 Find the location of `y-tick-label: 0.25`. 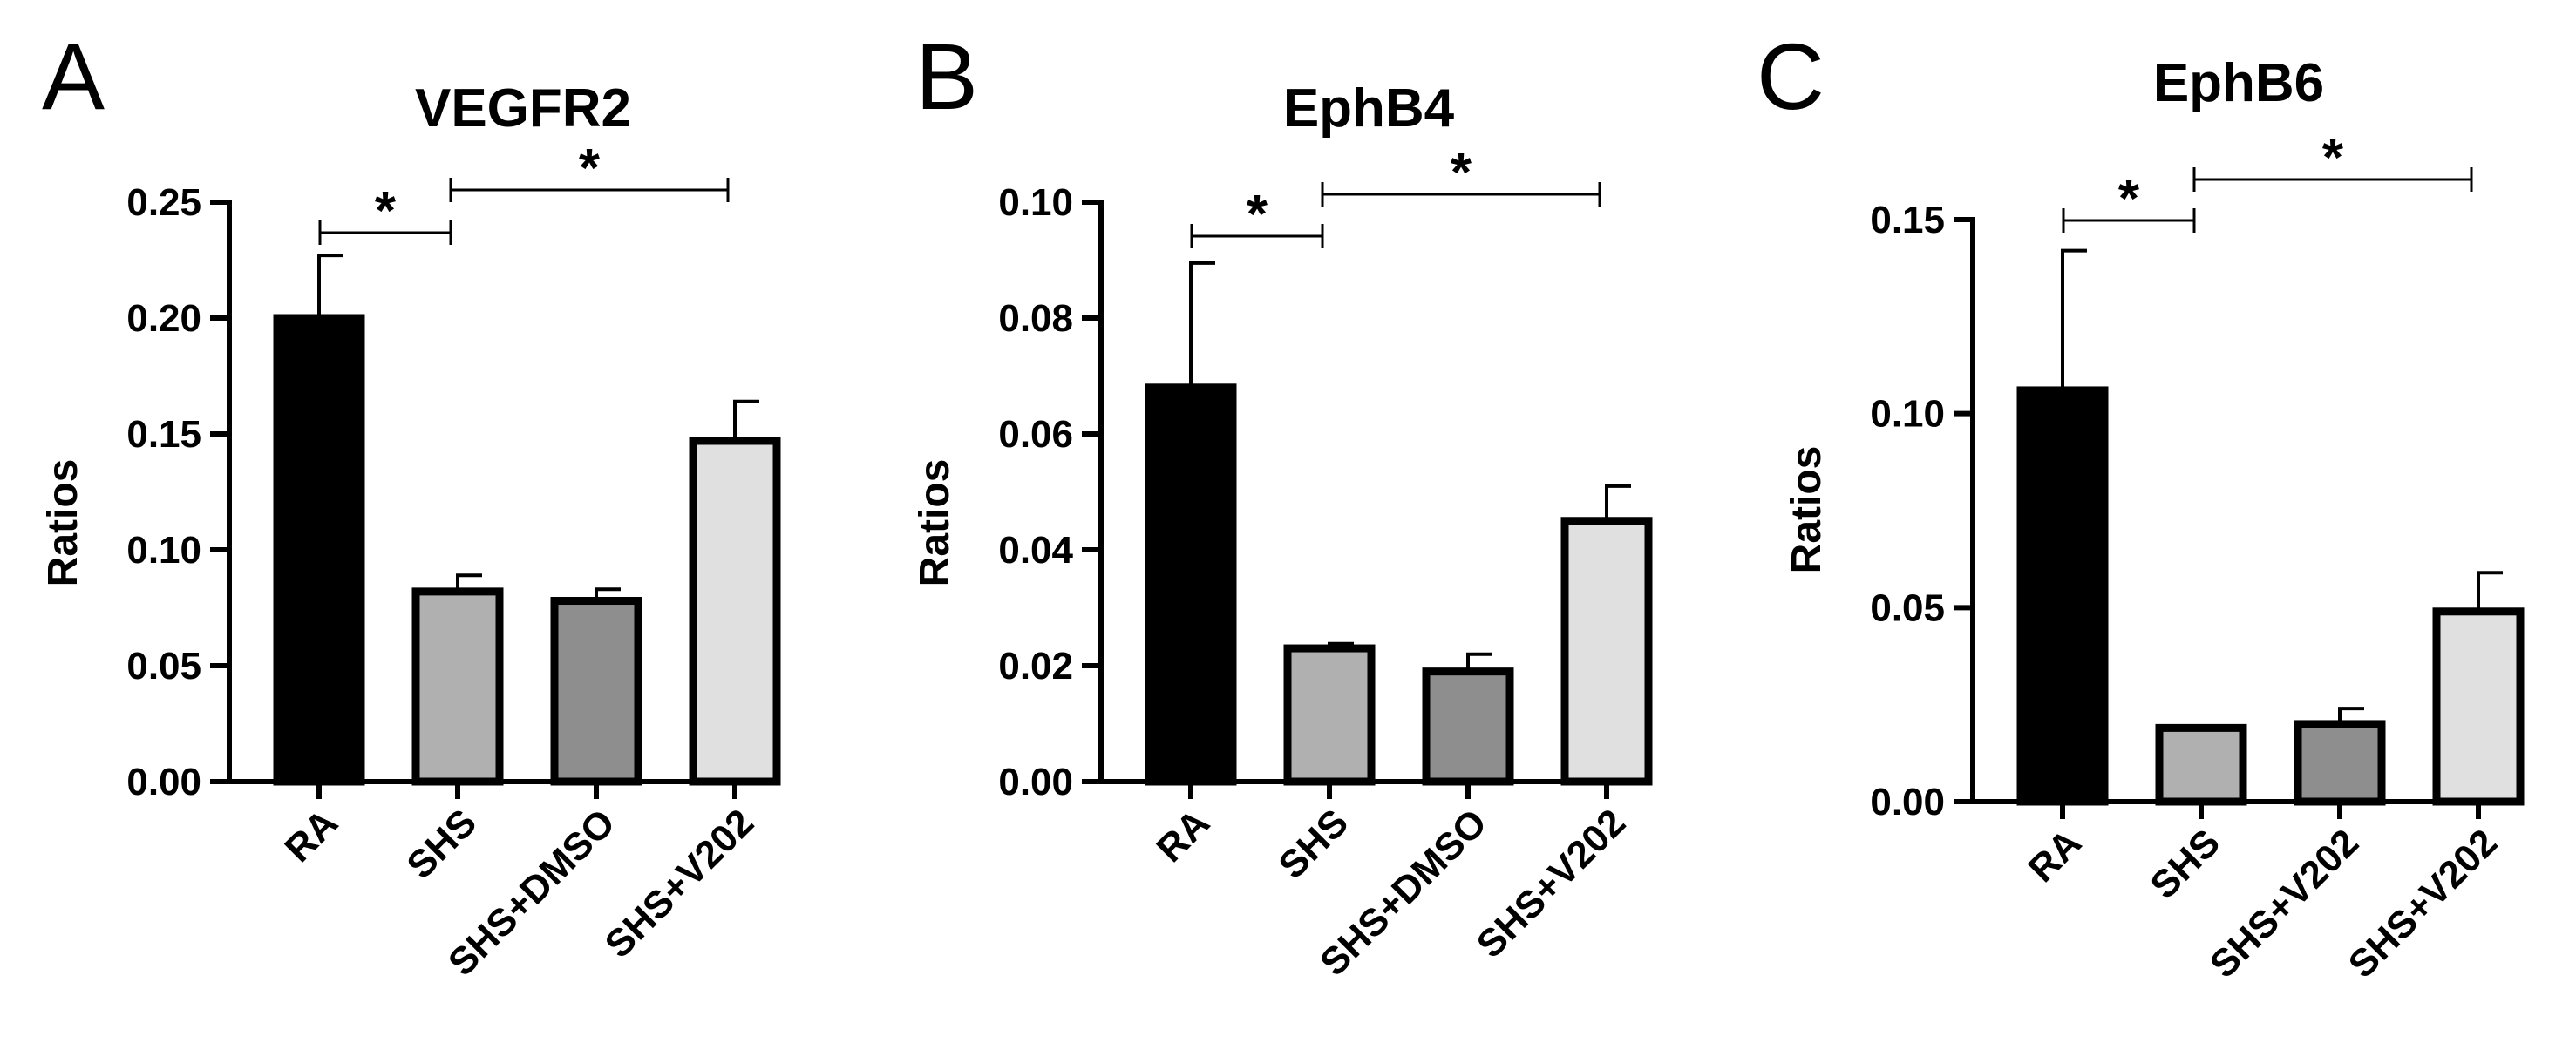

y-tick-label: 0.25 is located at coordinates (163, 202).